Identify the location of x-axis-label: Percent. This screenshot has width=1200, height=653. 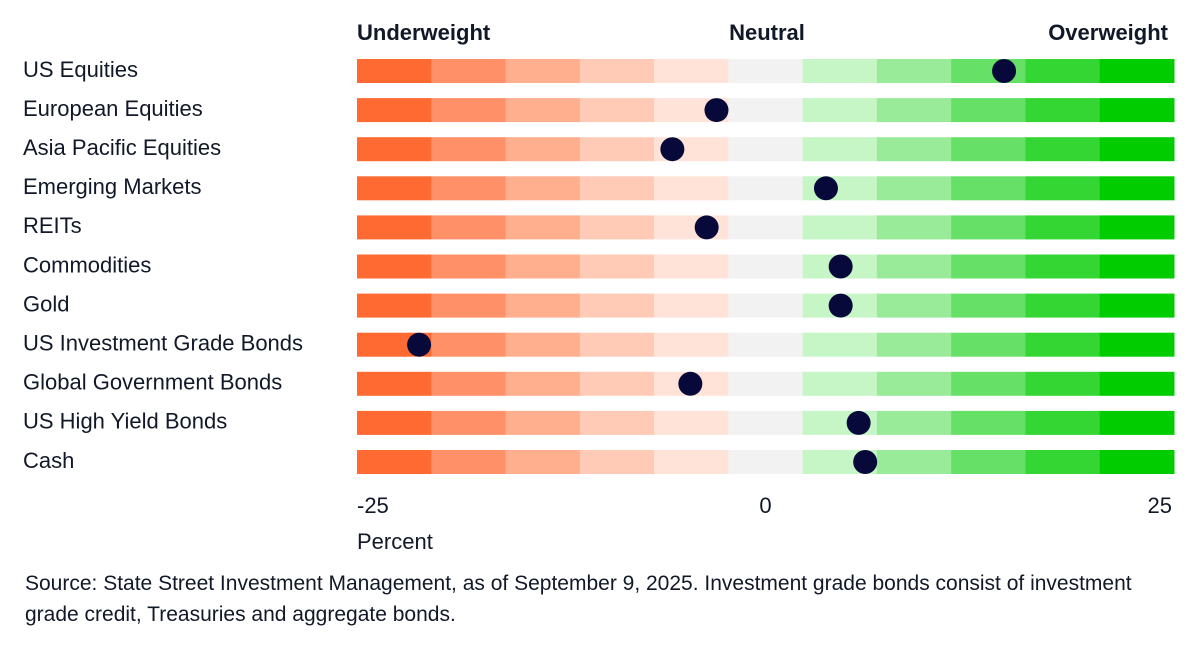
(395, 541).